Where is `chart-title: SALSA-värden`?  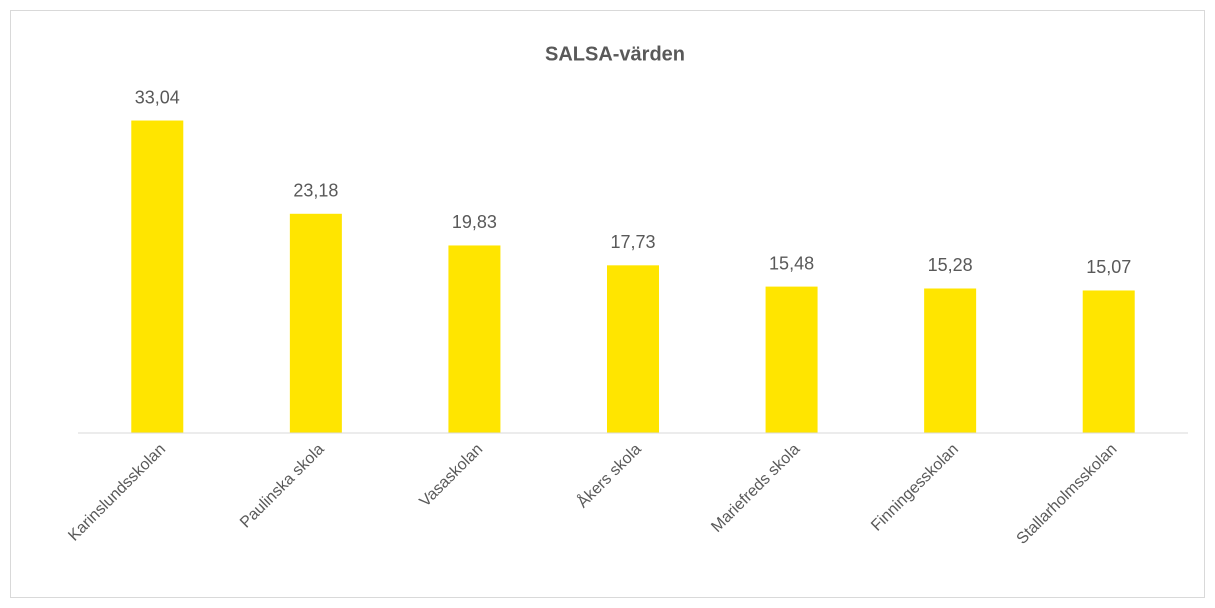
chart-title: SALSA-värden is located at coordinates (615, 54).